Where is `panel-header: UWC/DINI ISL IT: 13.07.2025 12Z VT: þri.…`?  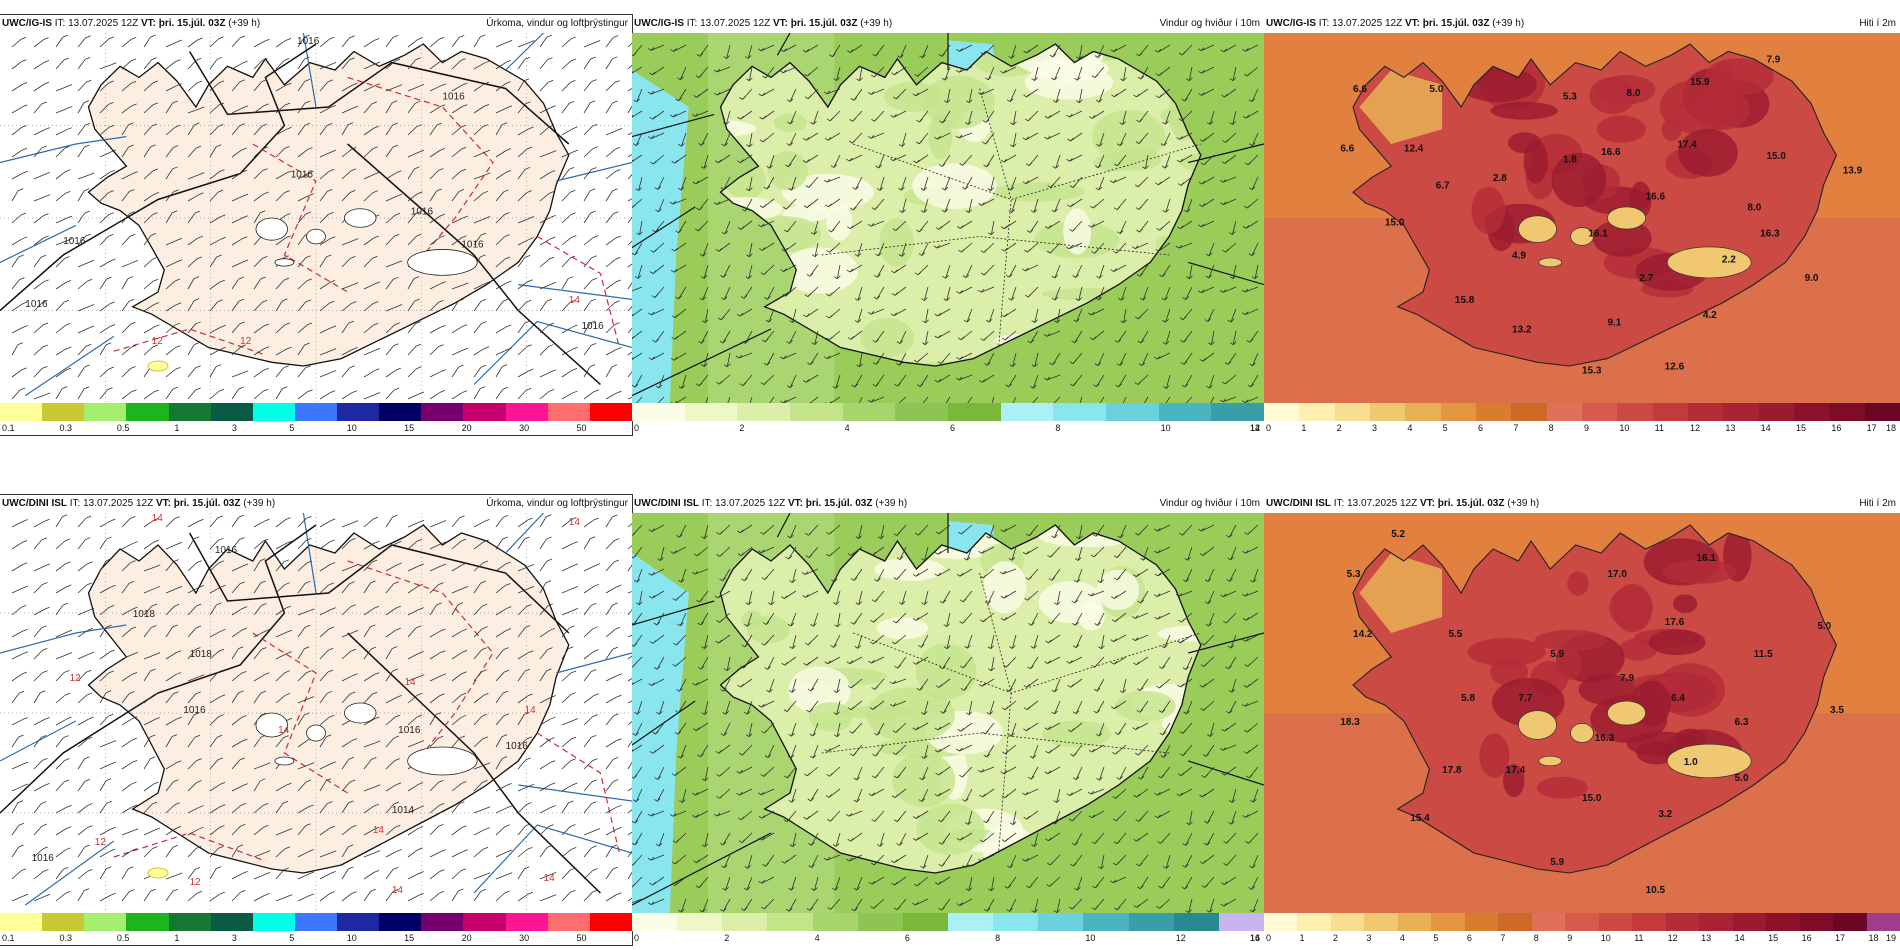 panel-header: UWC/DINI ISL IT: 13.07.2025 12Z VT: þri.… is located at coordinates (948, 504).